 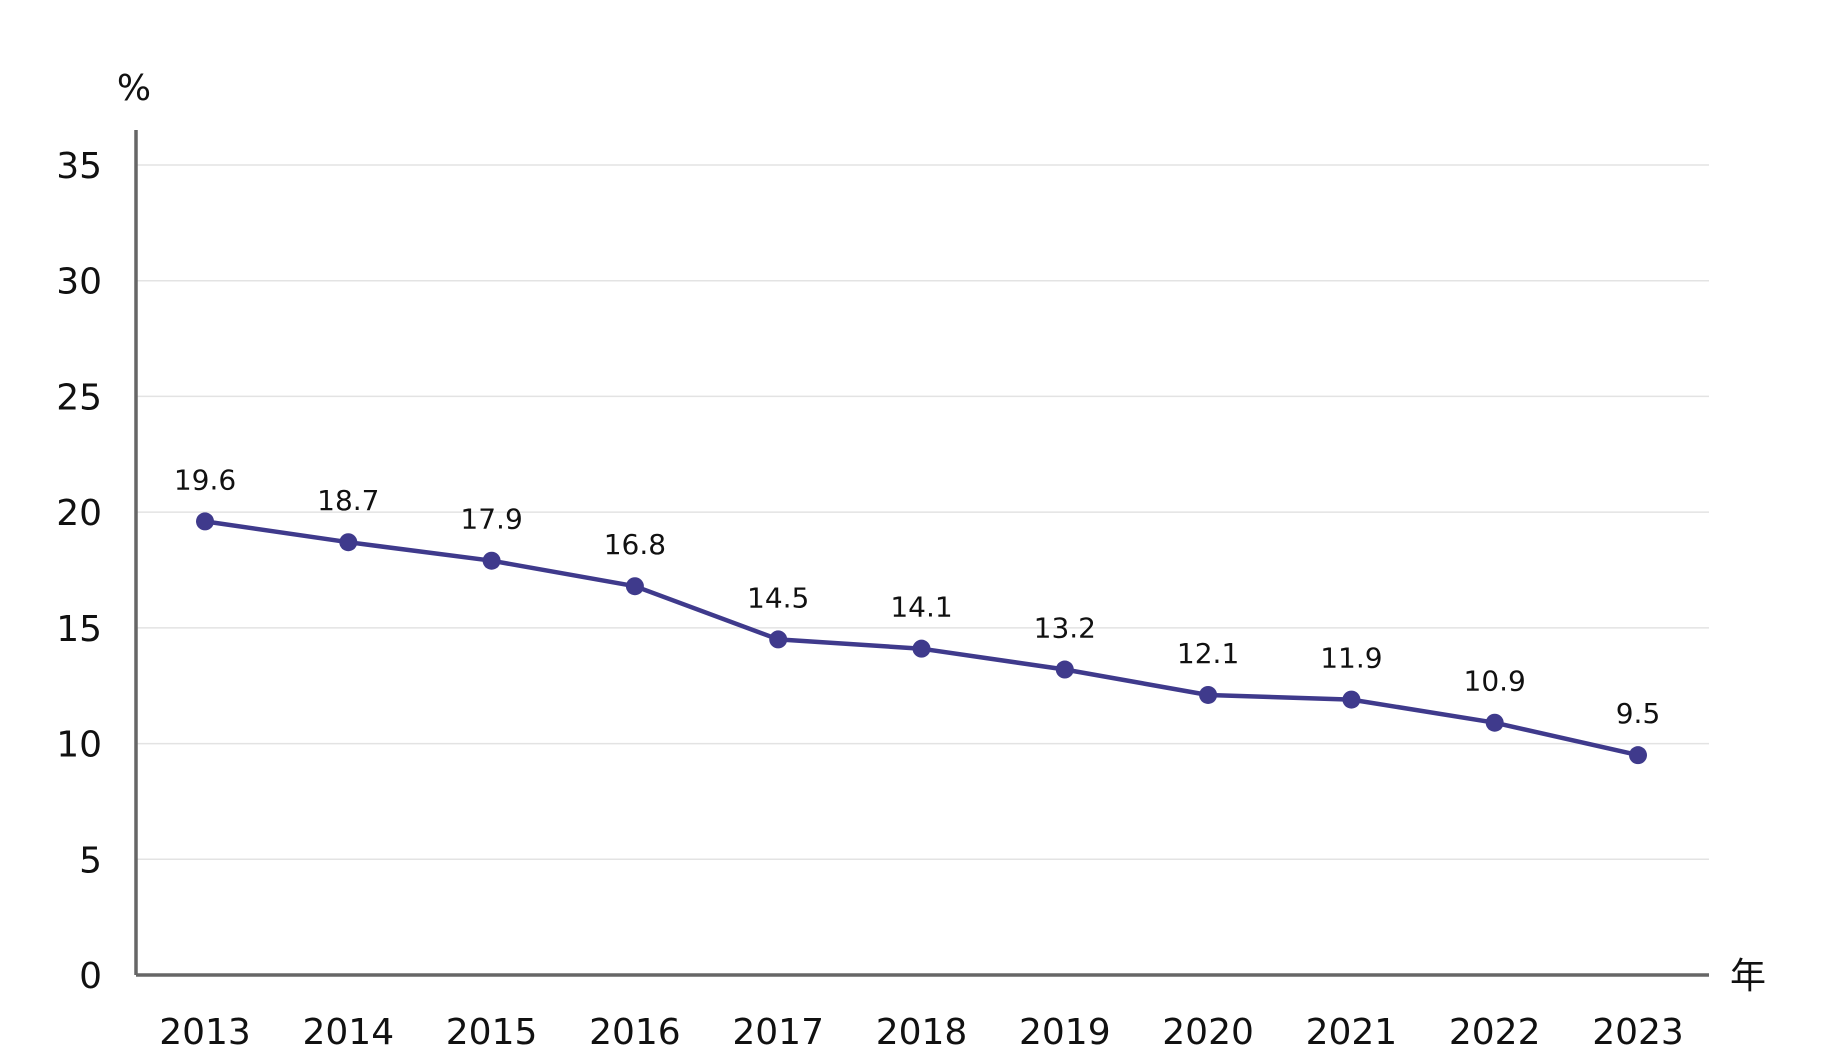 I want to click on y-tick-label: 15, so click(x=79, y=629).